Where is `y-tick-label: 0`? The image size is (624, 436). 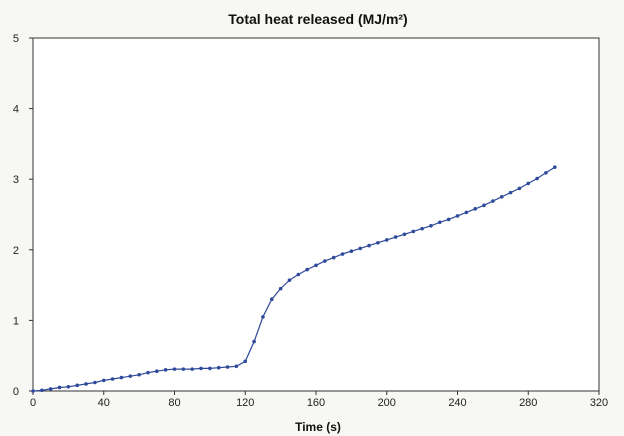 y-tick-label: 0 is located at coordinates (16, 392).